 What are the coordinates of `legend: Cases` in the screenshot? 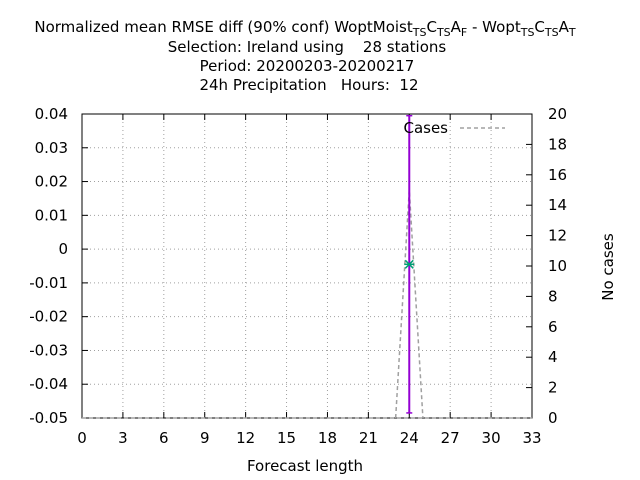 It's located at (454, 128).